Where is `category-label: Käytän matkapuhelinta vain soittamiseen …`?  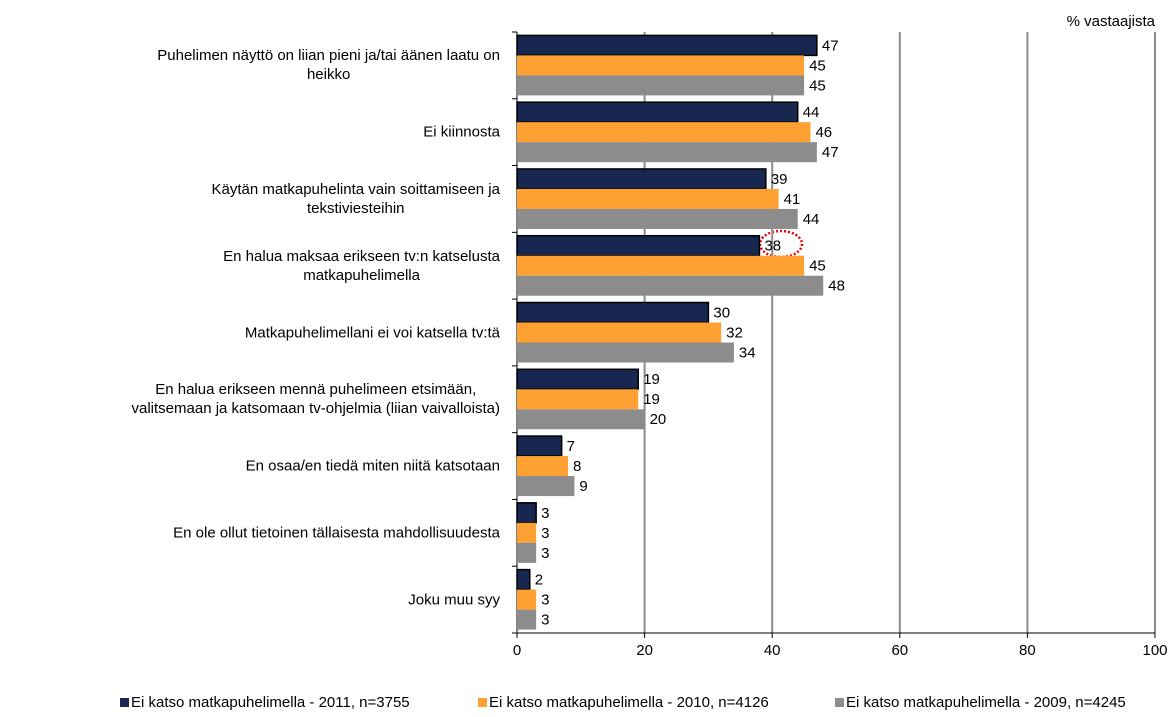
category-label: Käytän matkapuhelinta vain soittamiseen … is located at coordinates (355, 198).